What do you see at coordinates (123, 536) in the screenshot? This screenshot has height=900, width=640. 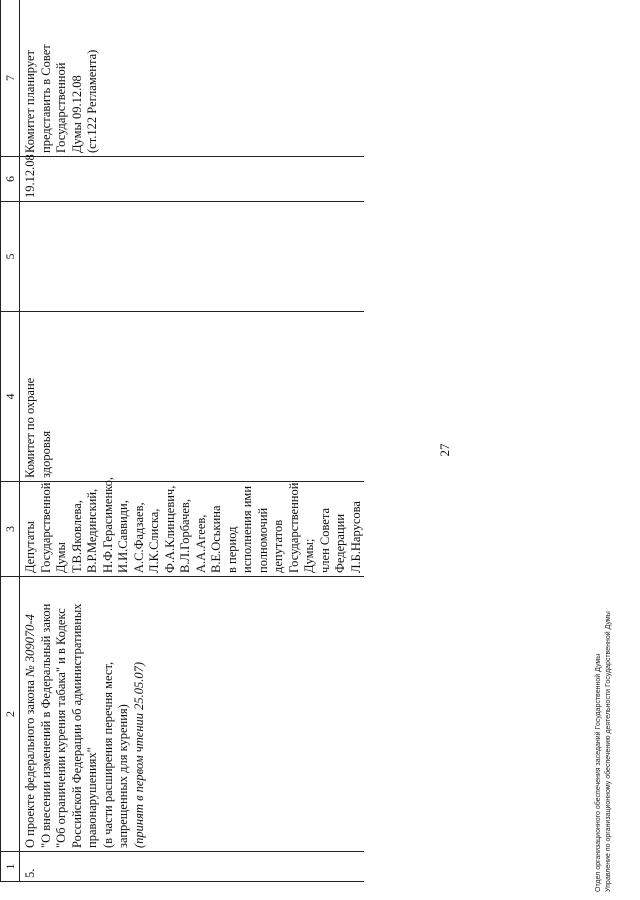 I see `author-line: И.И.Саввиди,` at bounding box center [123, 536].